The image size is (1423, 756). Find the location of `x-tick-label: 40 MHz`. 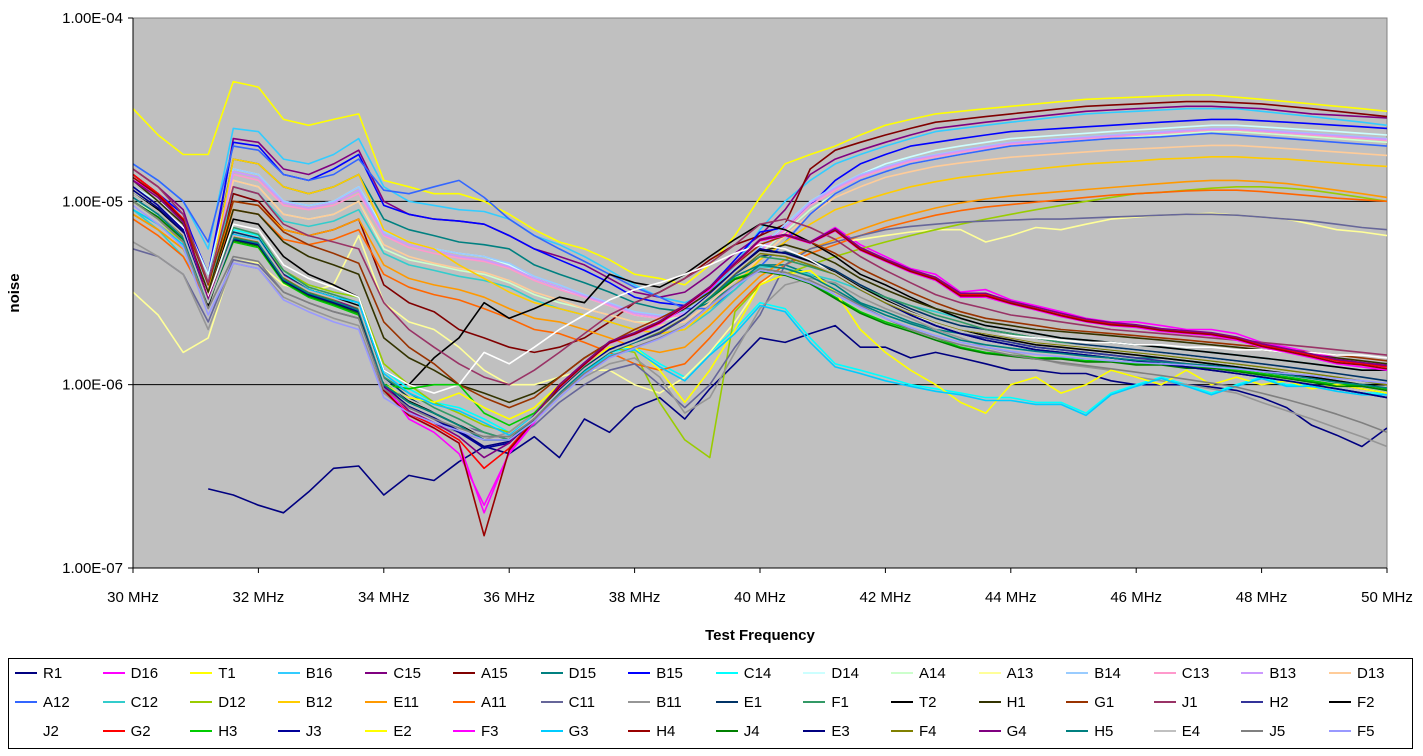

x-tick-label: 40 MHz is located at coordinates (760, 597).